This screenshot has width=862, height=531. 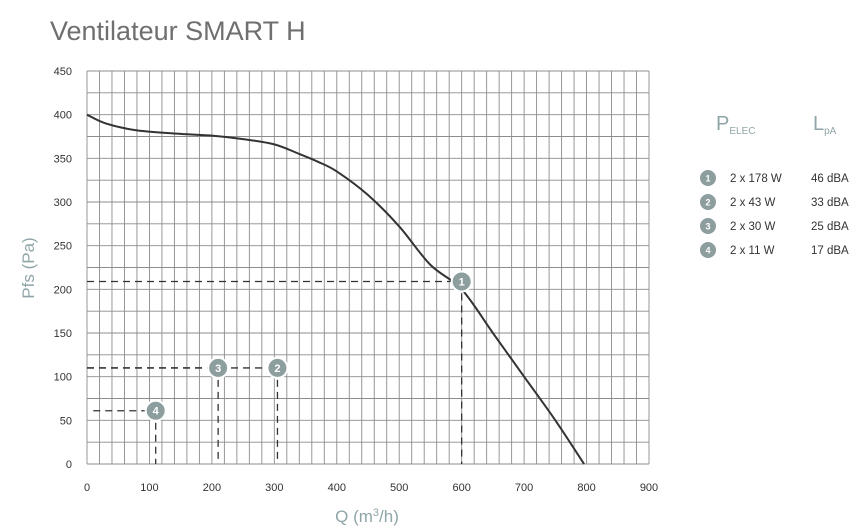 What do you see at coordinates (735, 125) in the screenshot?
I see `legend-header-power: PELEC` at bounding box center [735, 125].